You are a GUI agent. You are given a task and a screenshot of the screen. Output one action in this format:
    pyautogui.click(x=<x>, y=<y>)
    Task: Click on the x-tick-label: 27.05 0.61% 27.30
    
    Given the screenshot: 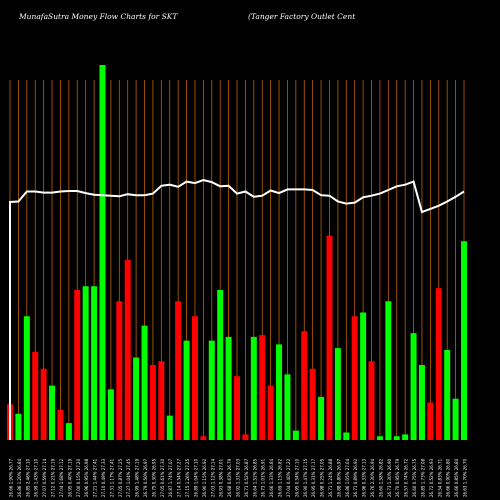 What is the action you would take?
    pyautogui.click(x=162, y=477)
    